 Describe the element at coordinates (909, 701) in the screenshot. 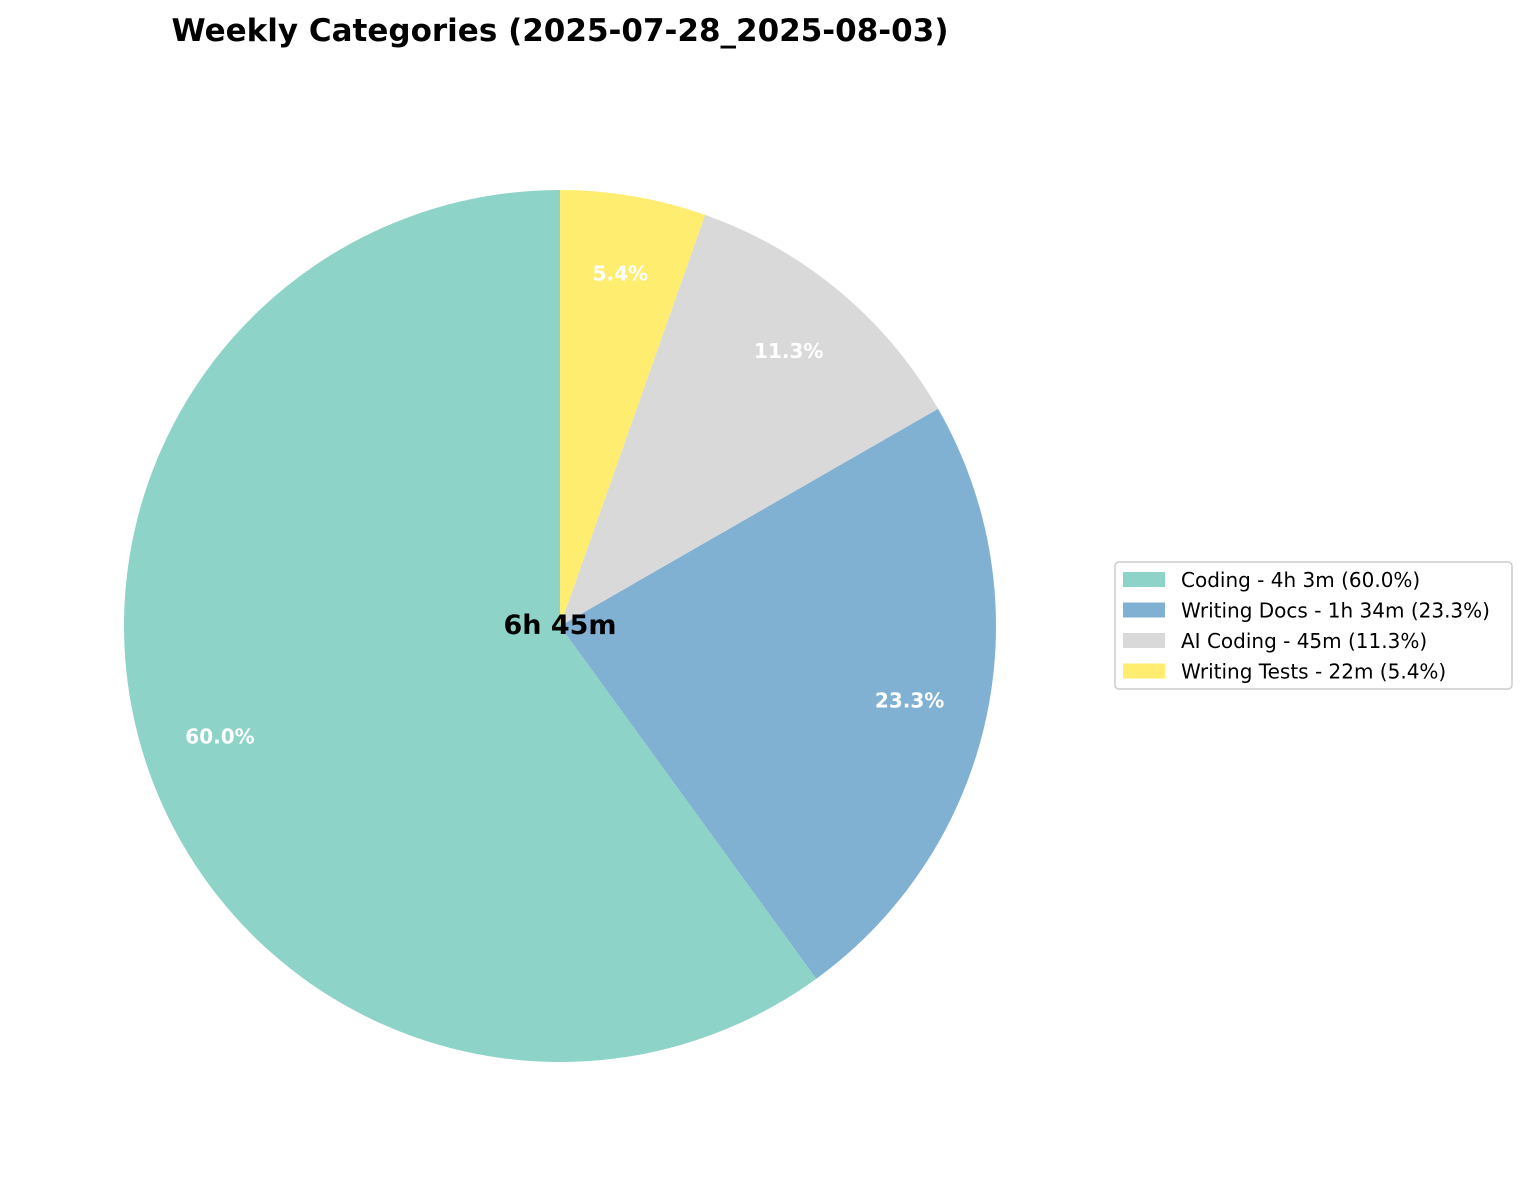

I see `slice-label-writing-docs: 23.3%` at that location.